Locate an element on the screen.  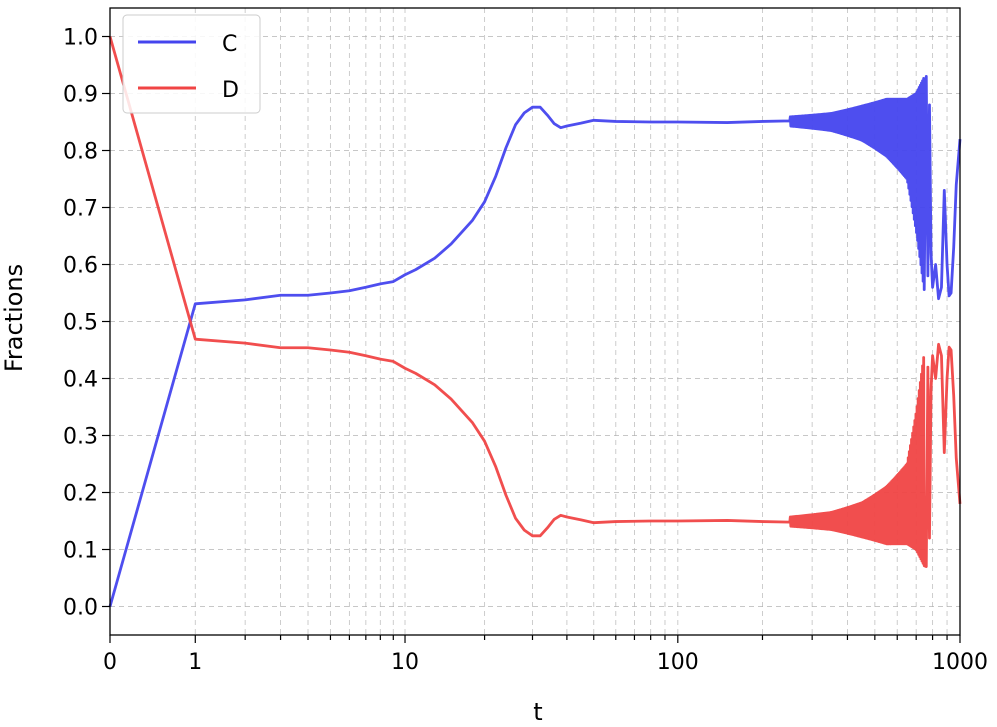
y-axis-ticks: 0.0 0.1 0.2 0.3 0.4 0.5 0.6 0.7 0.8 0.9 1.0 is located at coordinates (86, 323).